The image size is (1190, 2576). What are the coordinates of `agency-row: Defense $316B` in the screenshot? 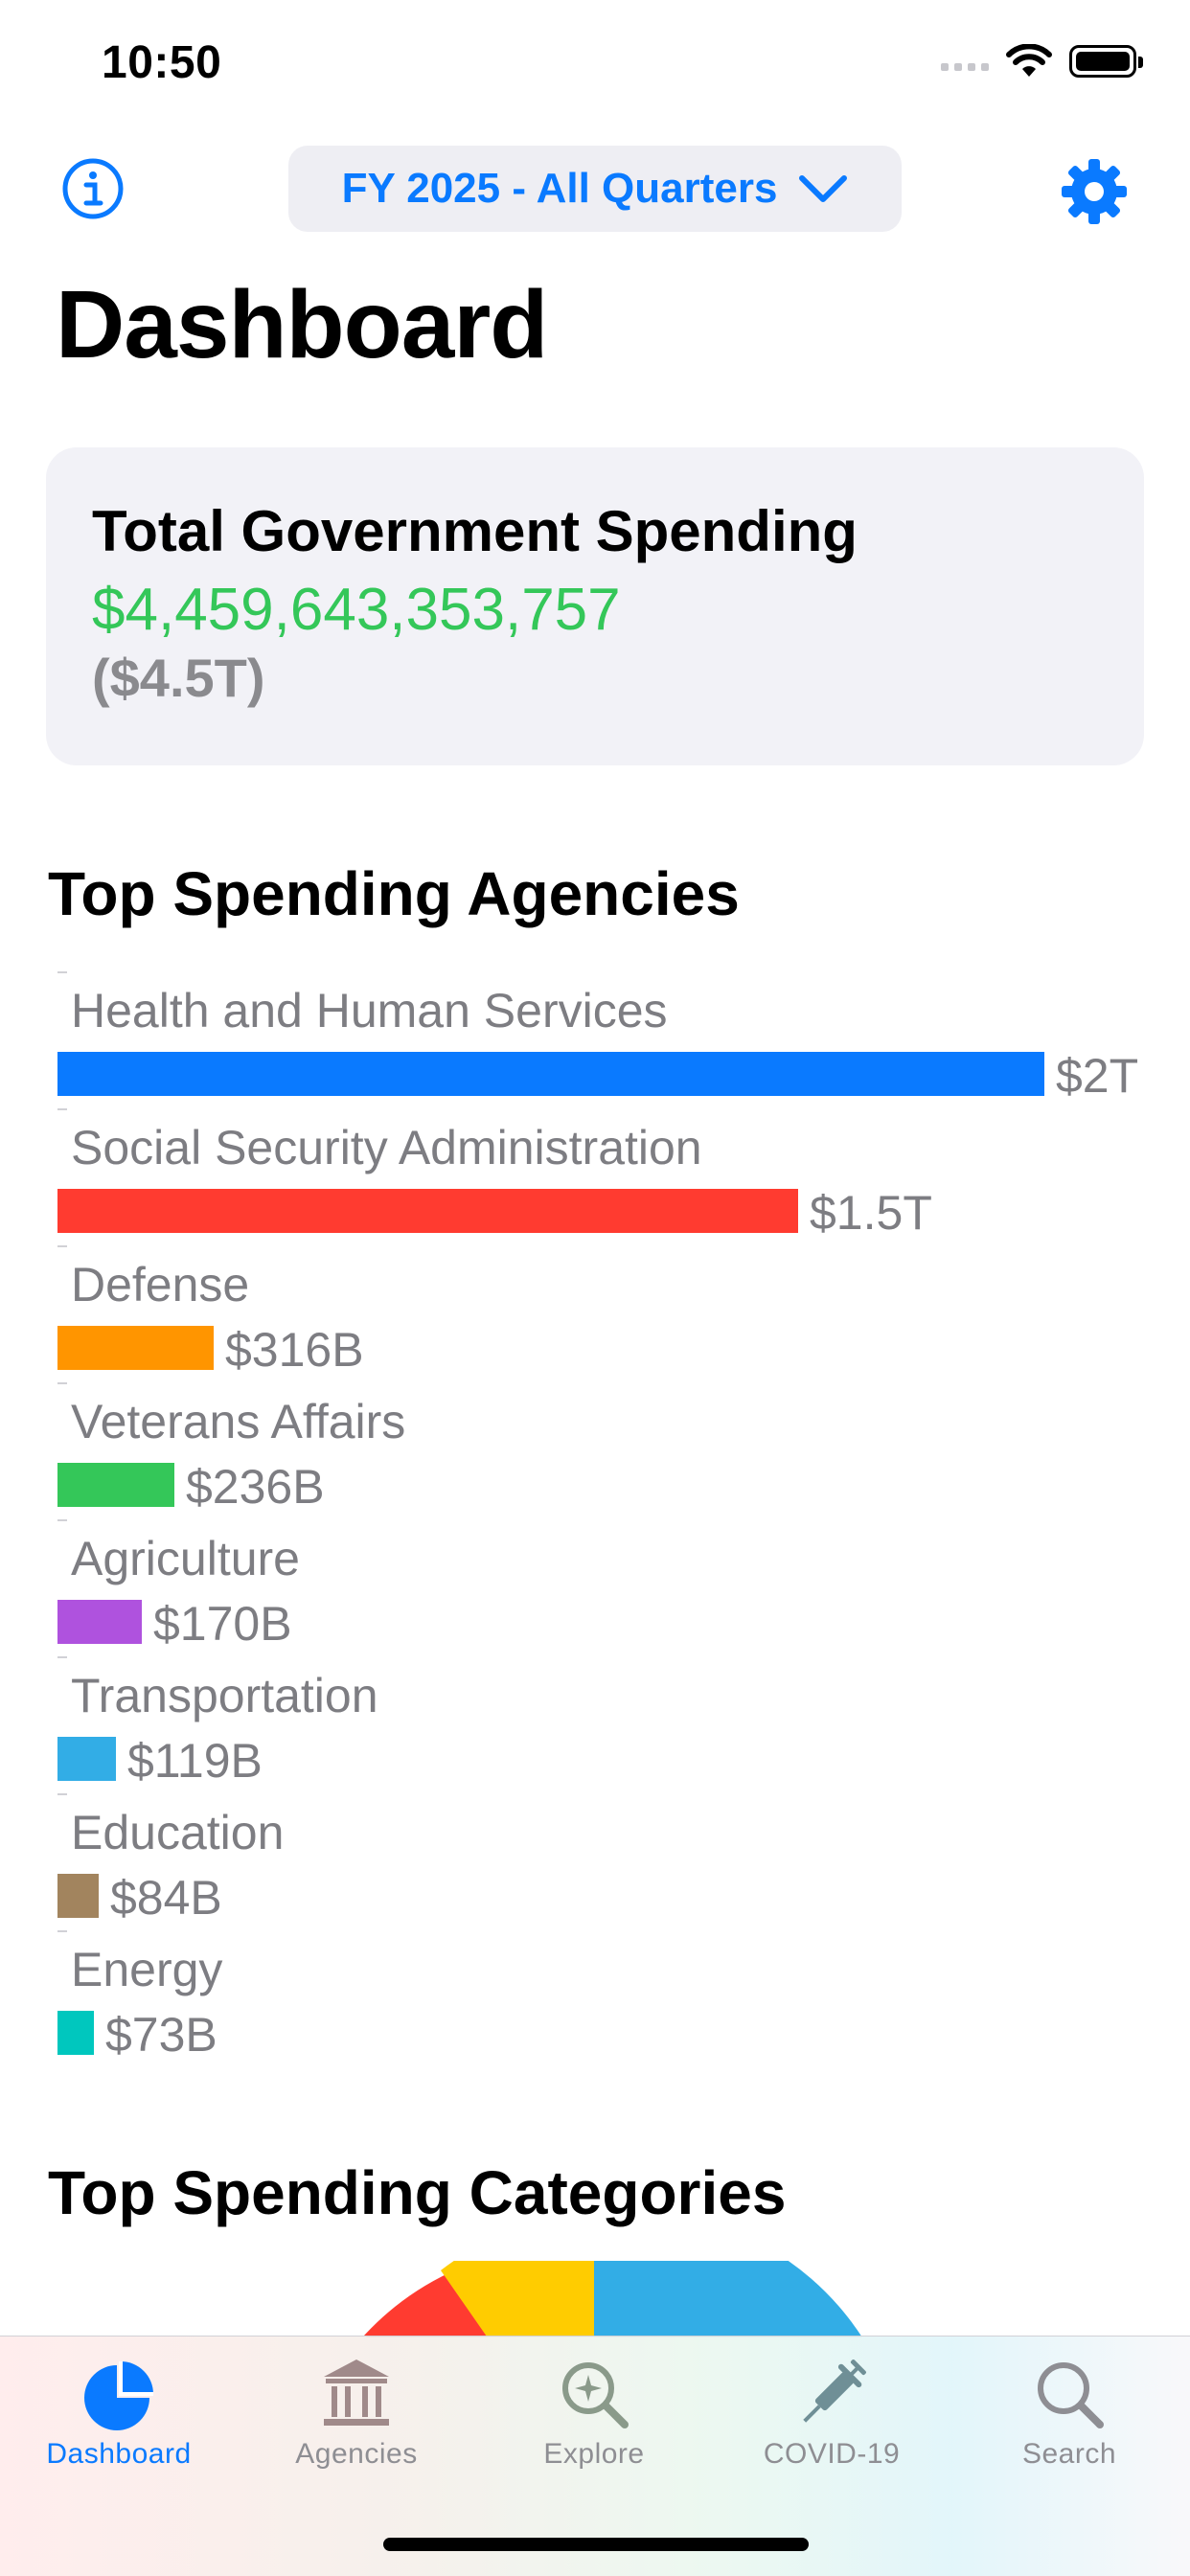 It's located at (606, 1310).